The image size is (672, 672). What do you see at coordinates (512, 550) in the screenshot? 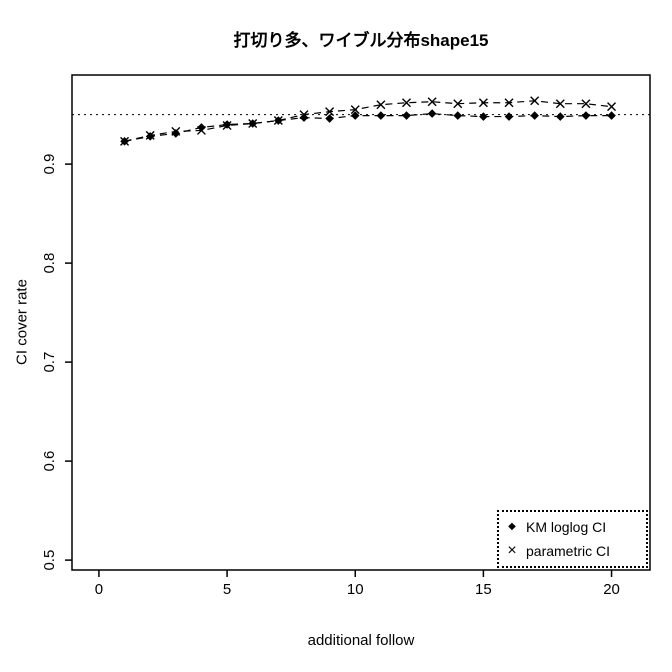
I see `x-marker-icon: ×` at bounding box center [512, 550].